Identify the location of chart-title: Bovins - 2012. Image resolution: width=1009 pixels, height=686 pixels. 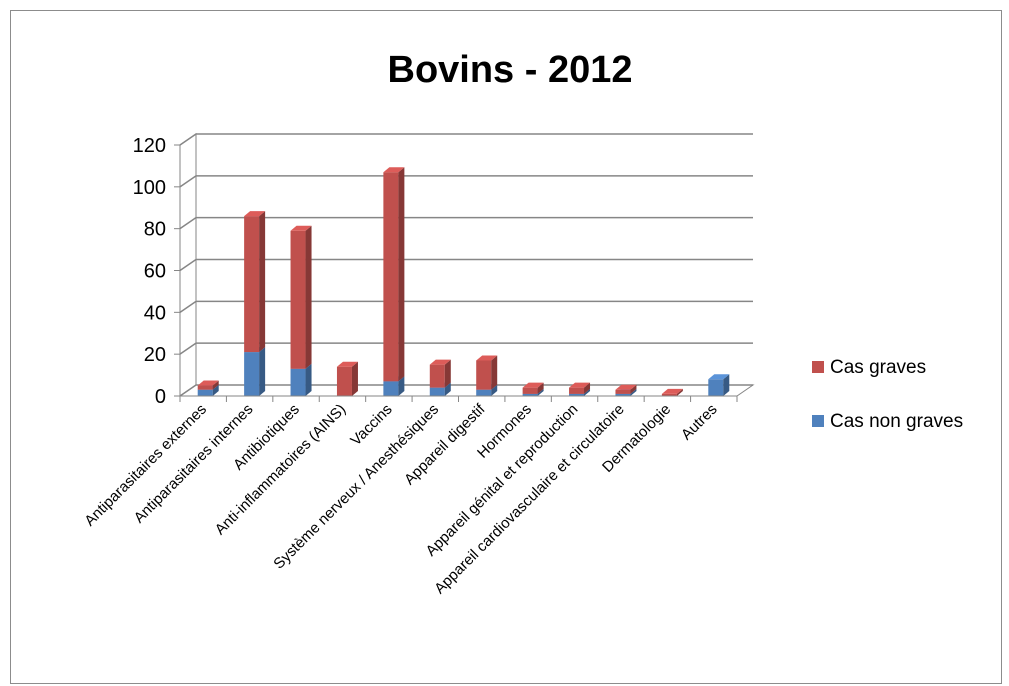
(510, 70).